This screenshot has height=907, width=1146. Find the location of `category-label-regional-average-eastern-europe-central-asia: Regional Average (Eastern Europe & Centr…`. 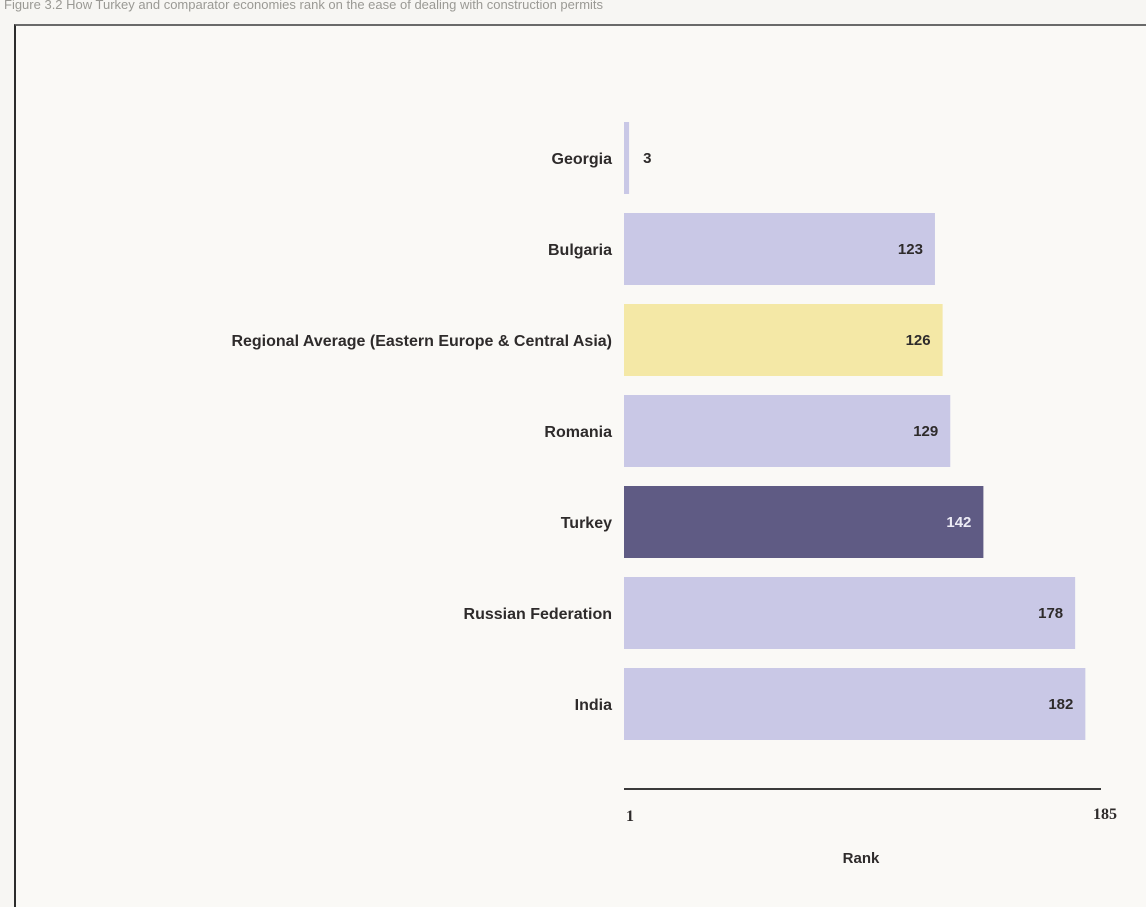

category-label-regional-average-eastern-europe-central-asia: Regional Average (Eastern Europe & Centr… is located at coordinates (421, 341).